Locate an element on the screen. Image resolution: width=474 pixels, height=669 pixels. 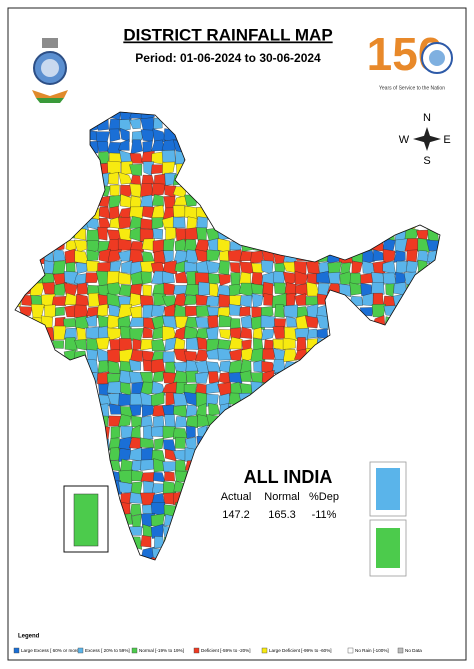
period: Period: 01-06-2024 to 30-06-2024 is located at coordinates (228, 58).